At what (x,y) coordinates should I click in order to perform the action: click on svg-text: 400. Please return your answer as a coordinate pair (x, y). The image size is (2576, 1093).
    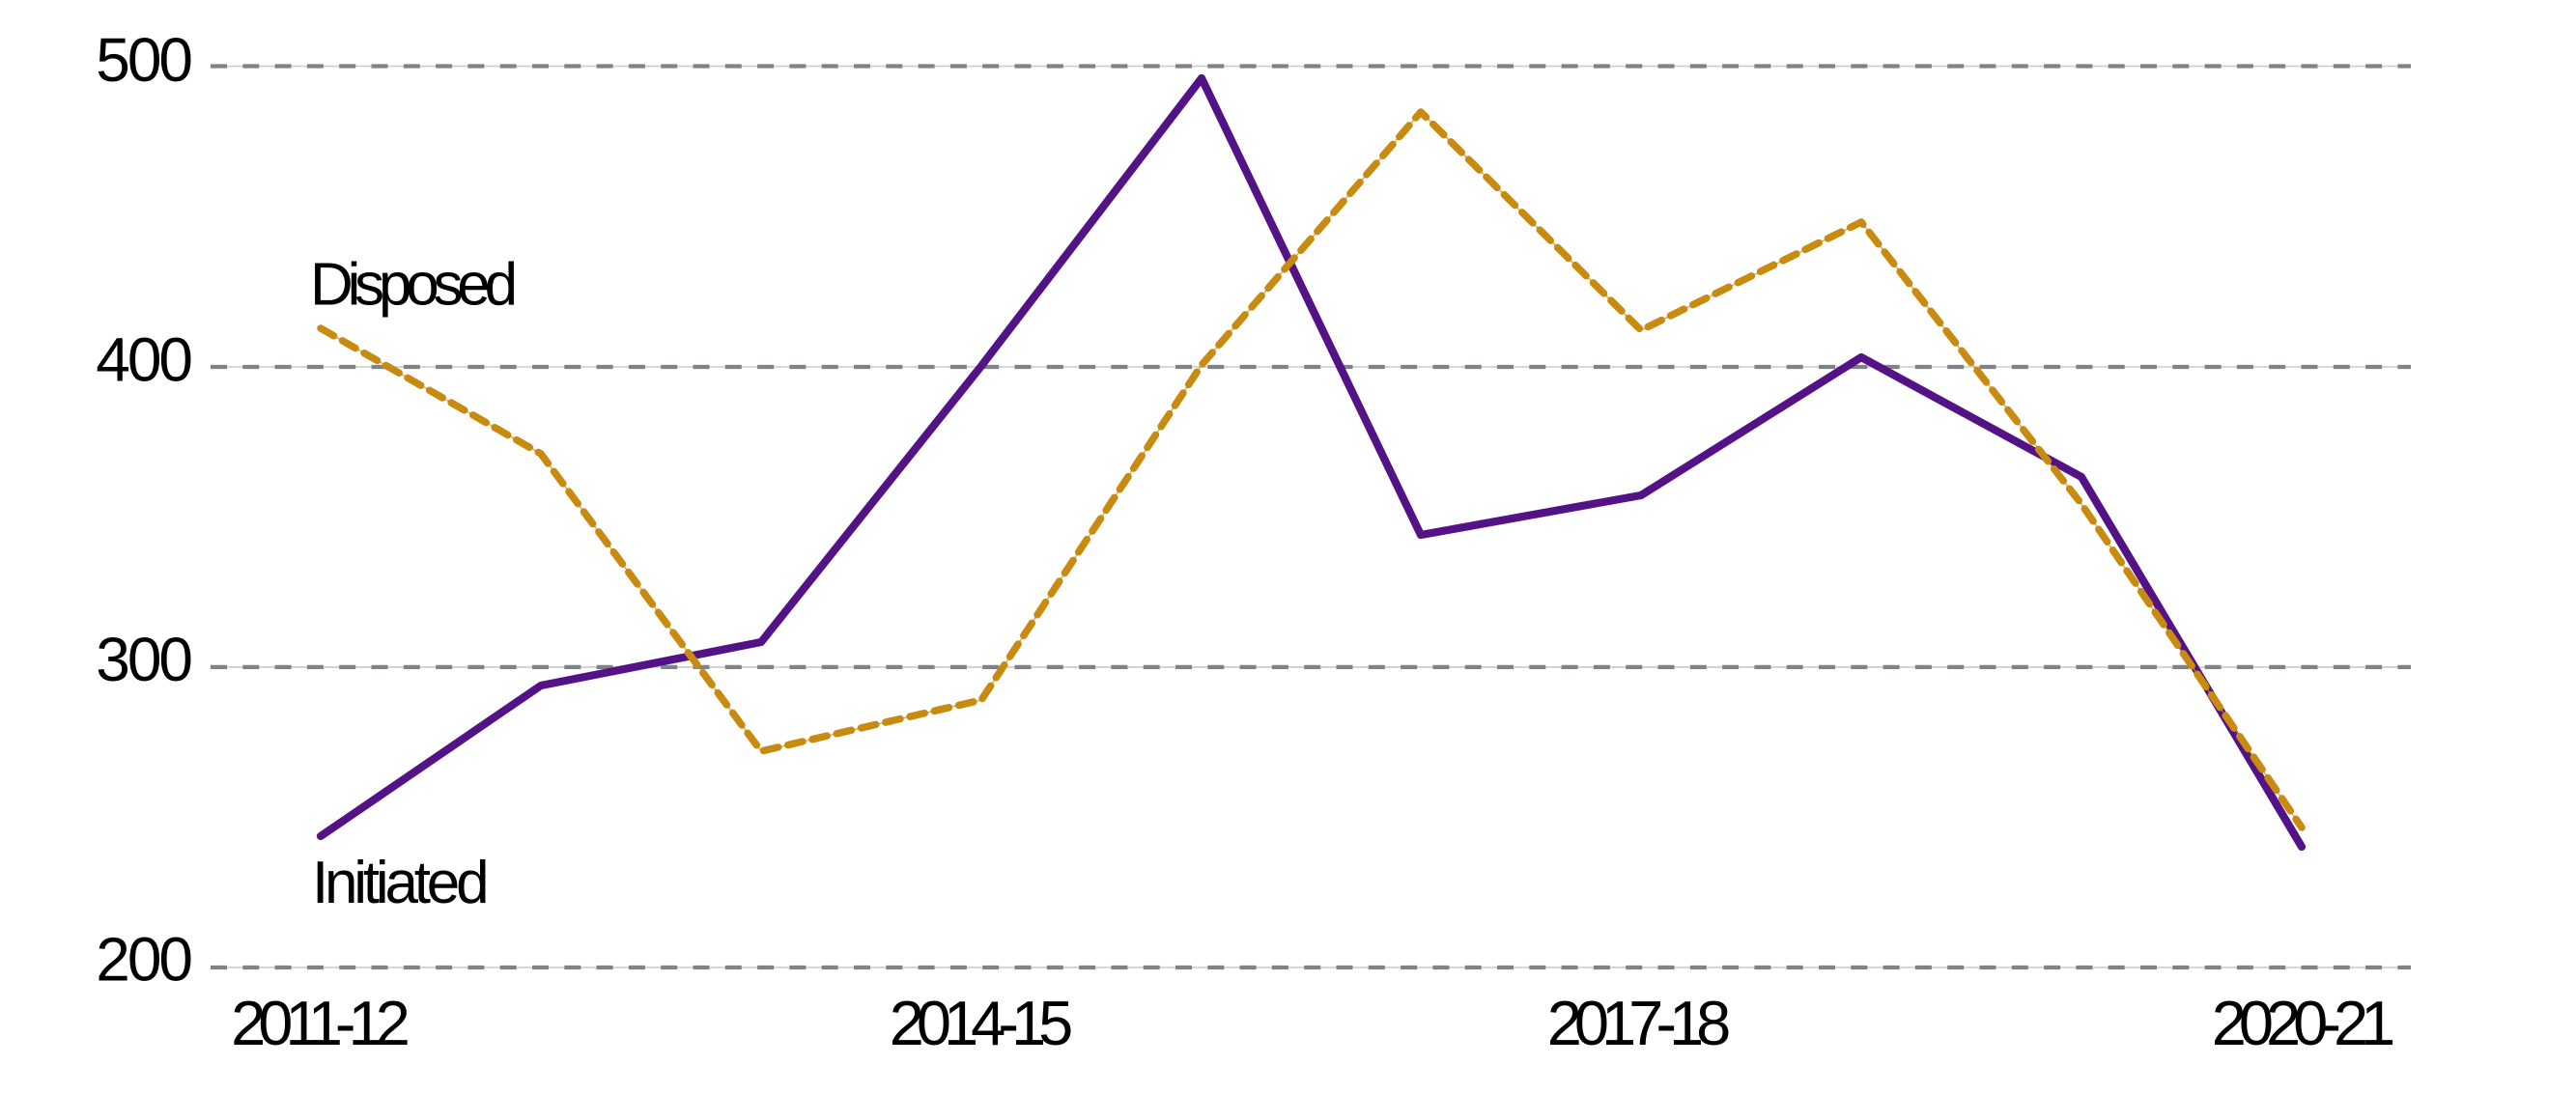
    Looking at the image, I should click on (143, 360).